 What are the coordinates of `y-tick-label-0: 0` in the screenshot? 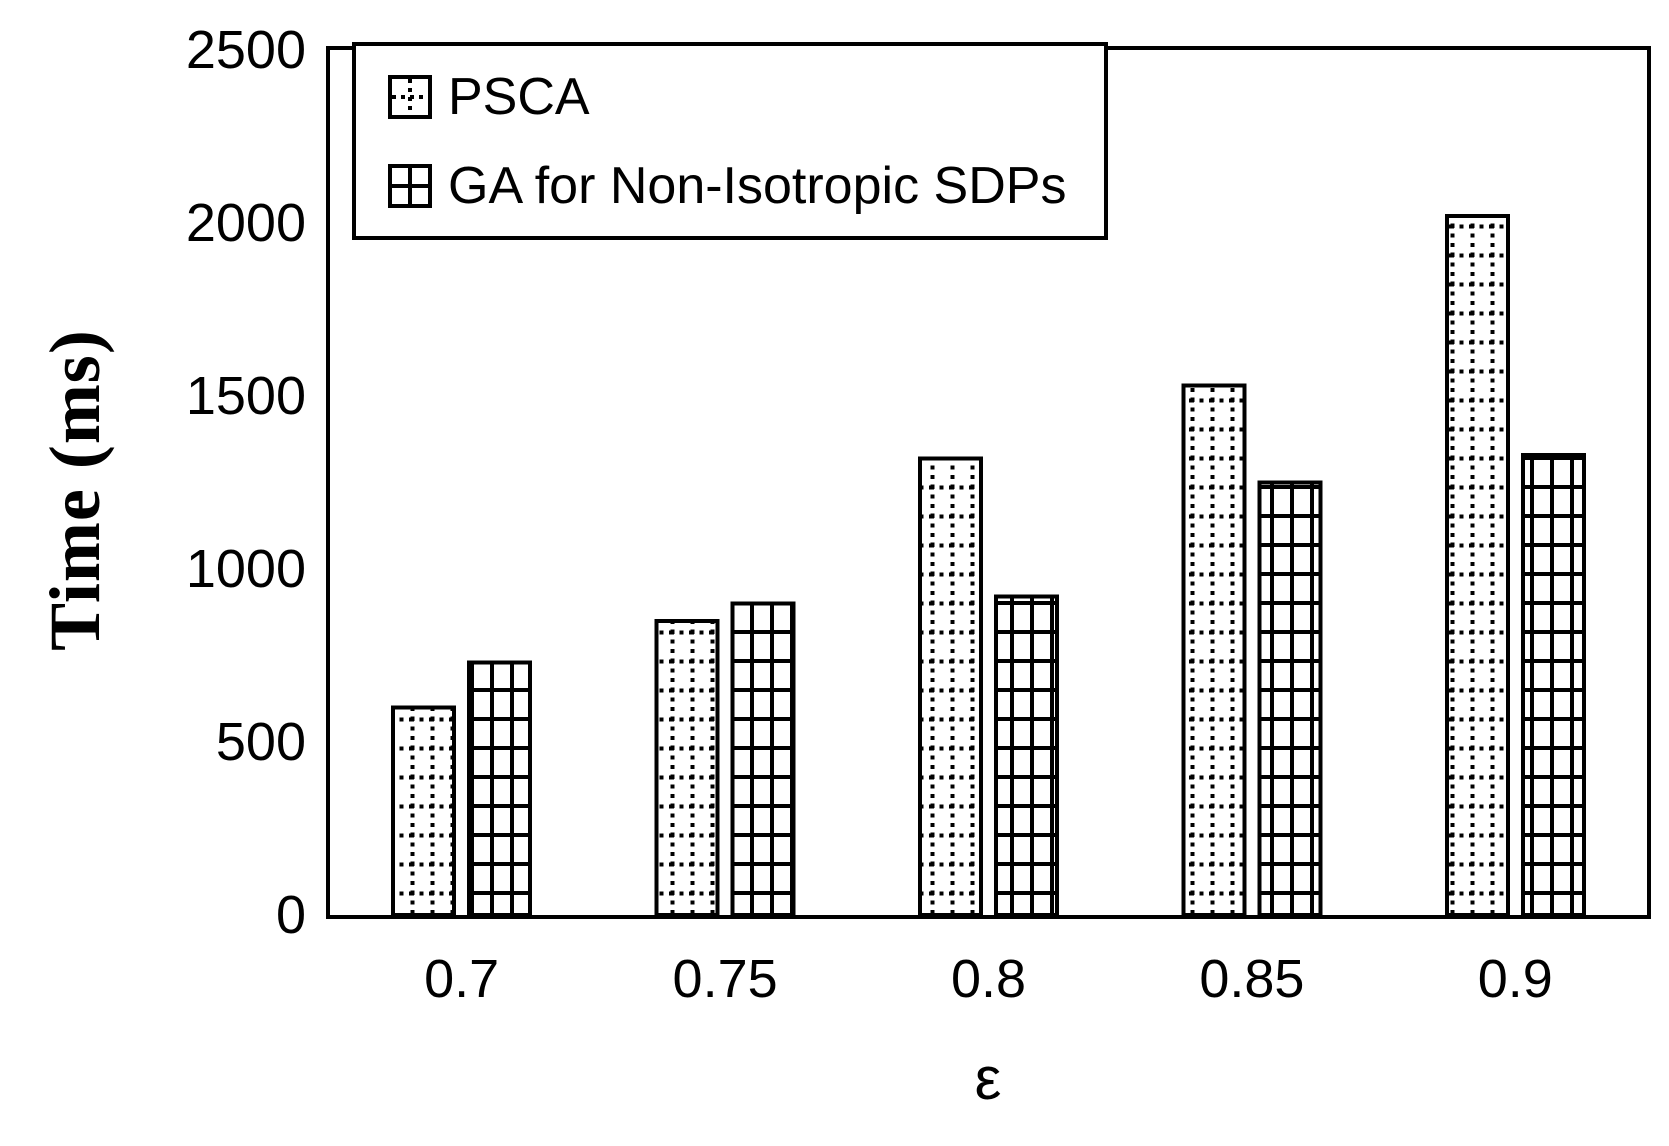 It's located at (290, 915).